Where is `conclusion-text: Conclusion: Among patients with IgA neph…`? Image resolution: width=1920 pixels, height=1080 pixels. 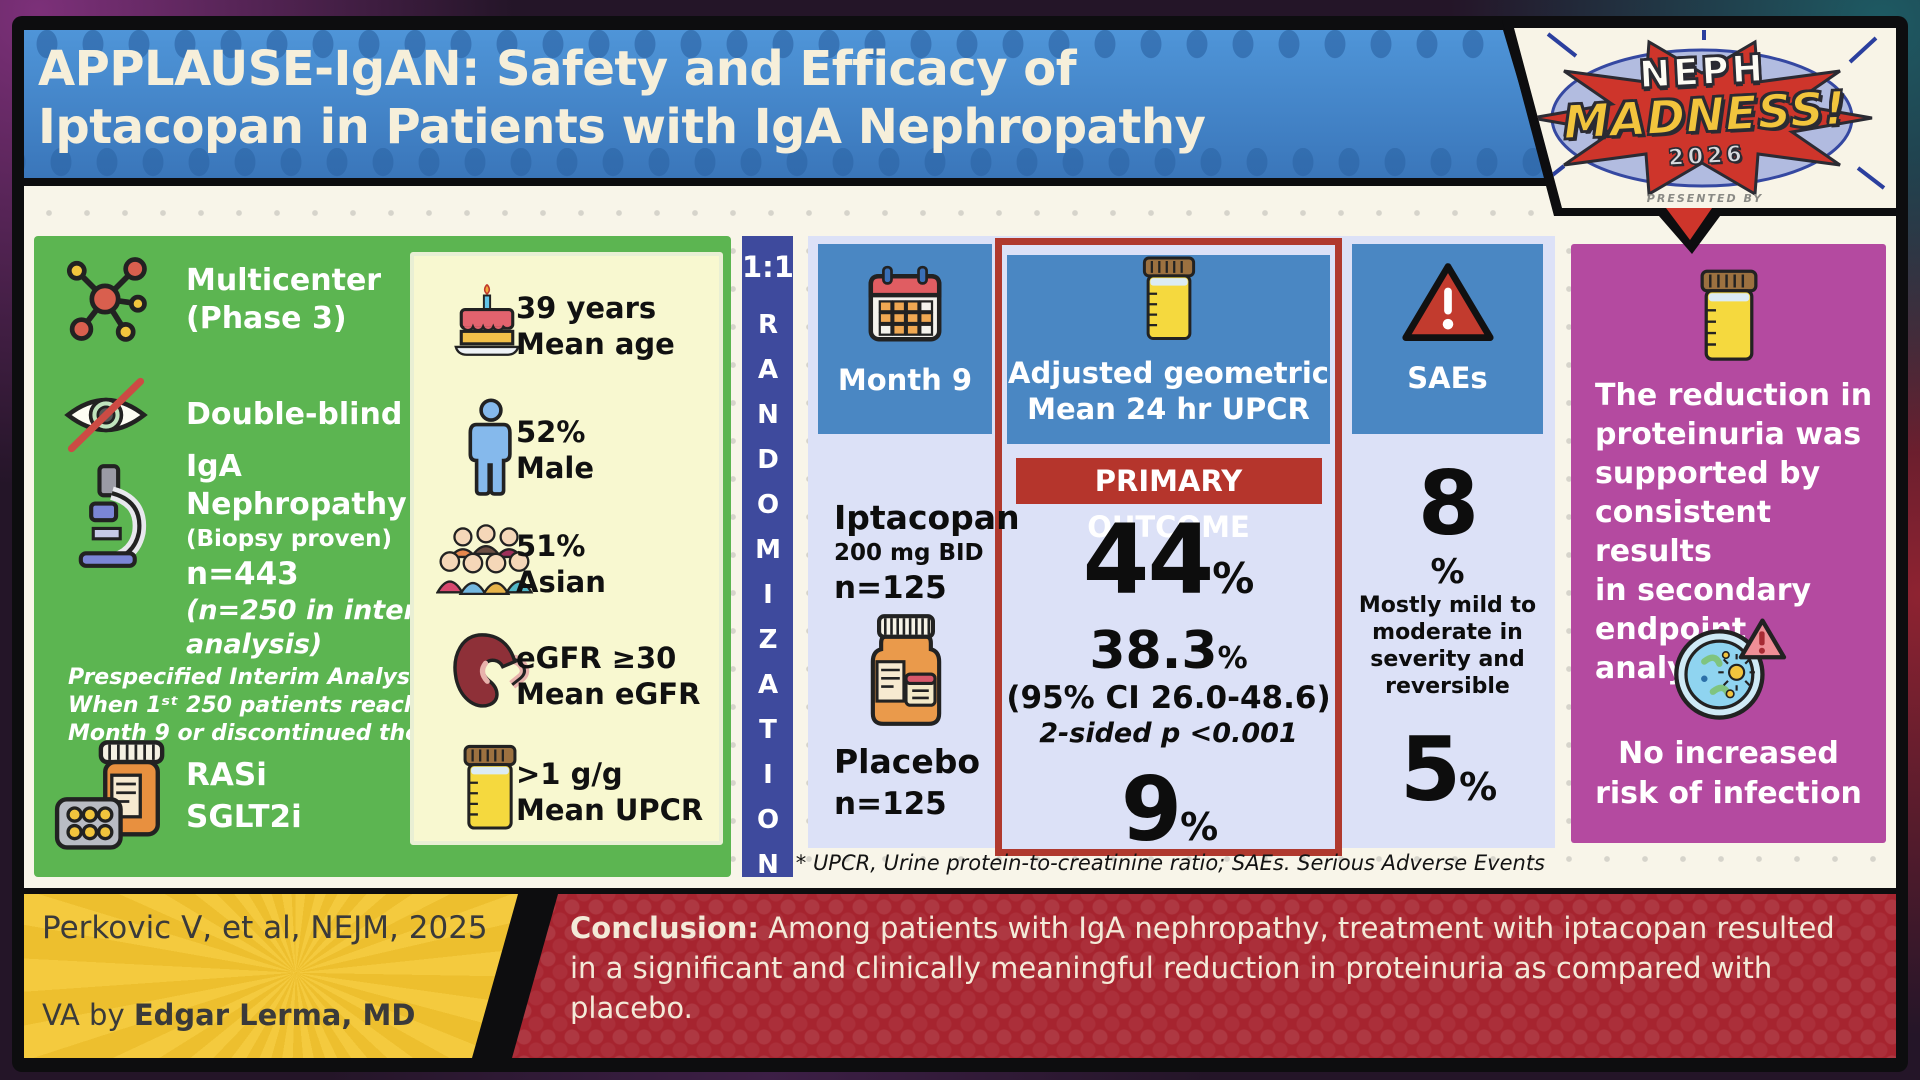 conclusion-text: Conclusion: Among patients with IgA neph… is located at coordinates (1202, 968).